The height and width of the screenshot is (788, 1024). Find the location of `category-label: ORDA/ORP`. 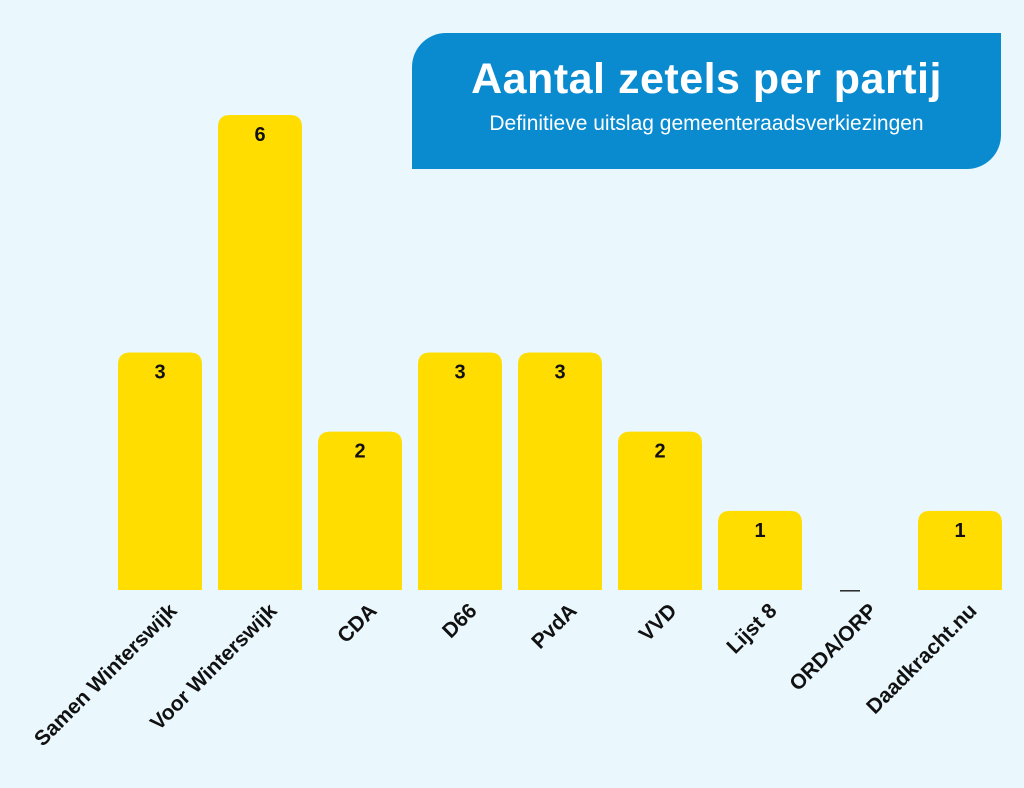

category-label: ORDA/ORP is located at coordinates (833, 647).